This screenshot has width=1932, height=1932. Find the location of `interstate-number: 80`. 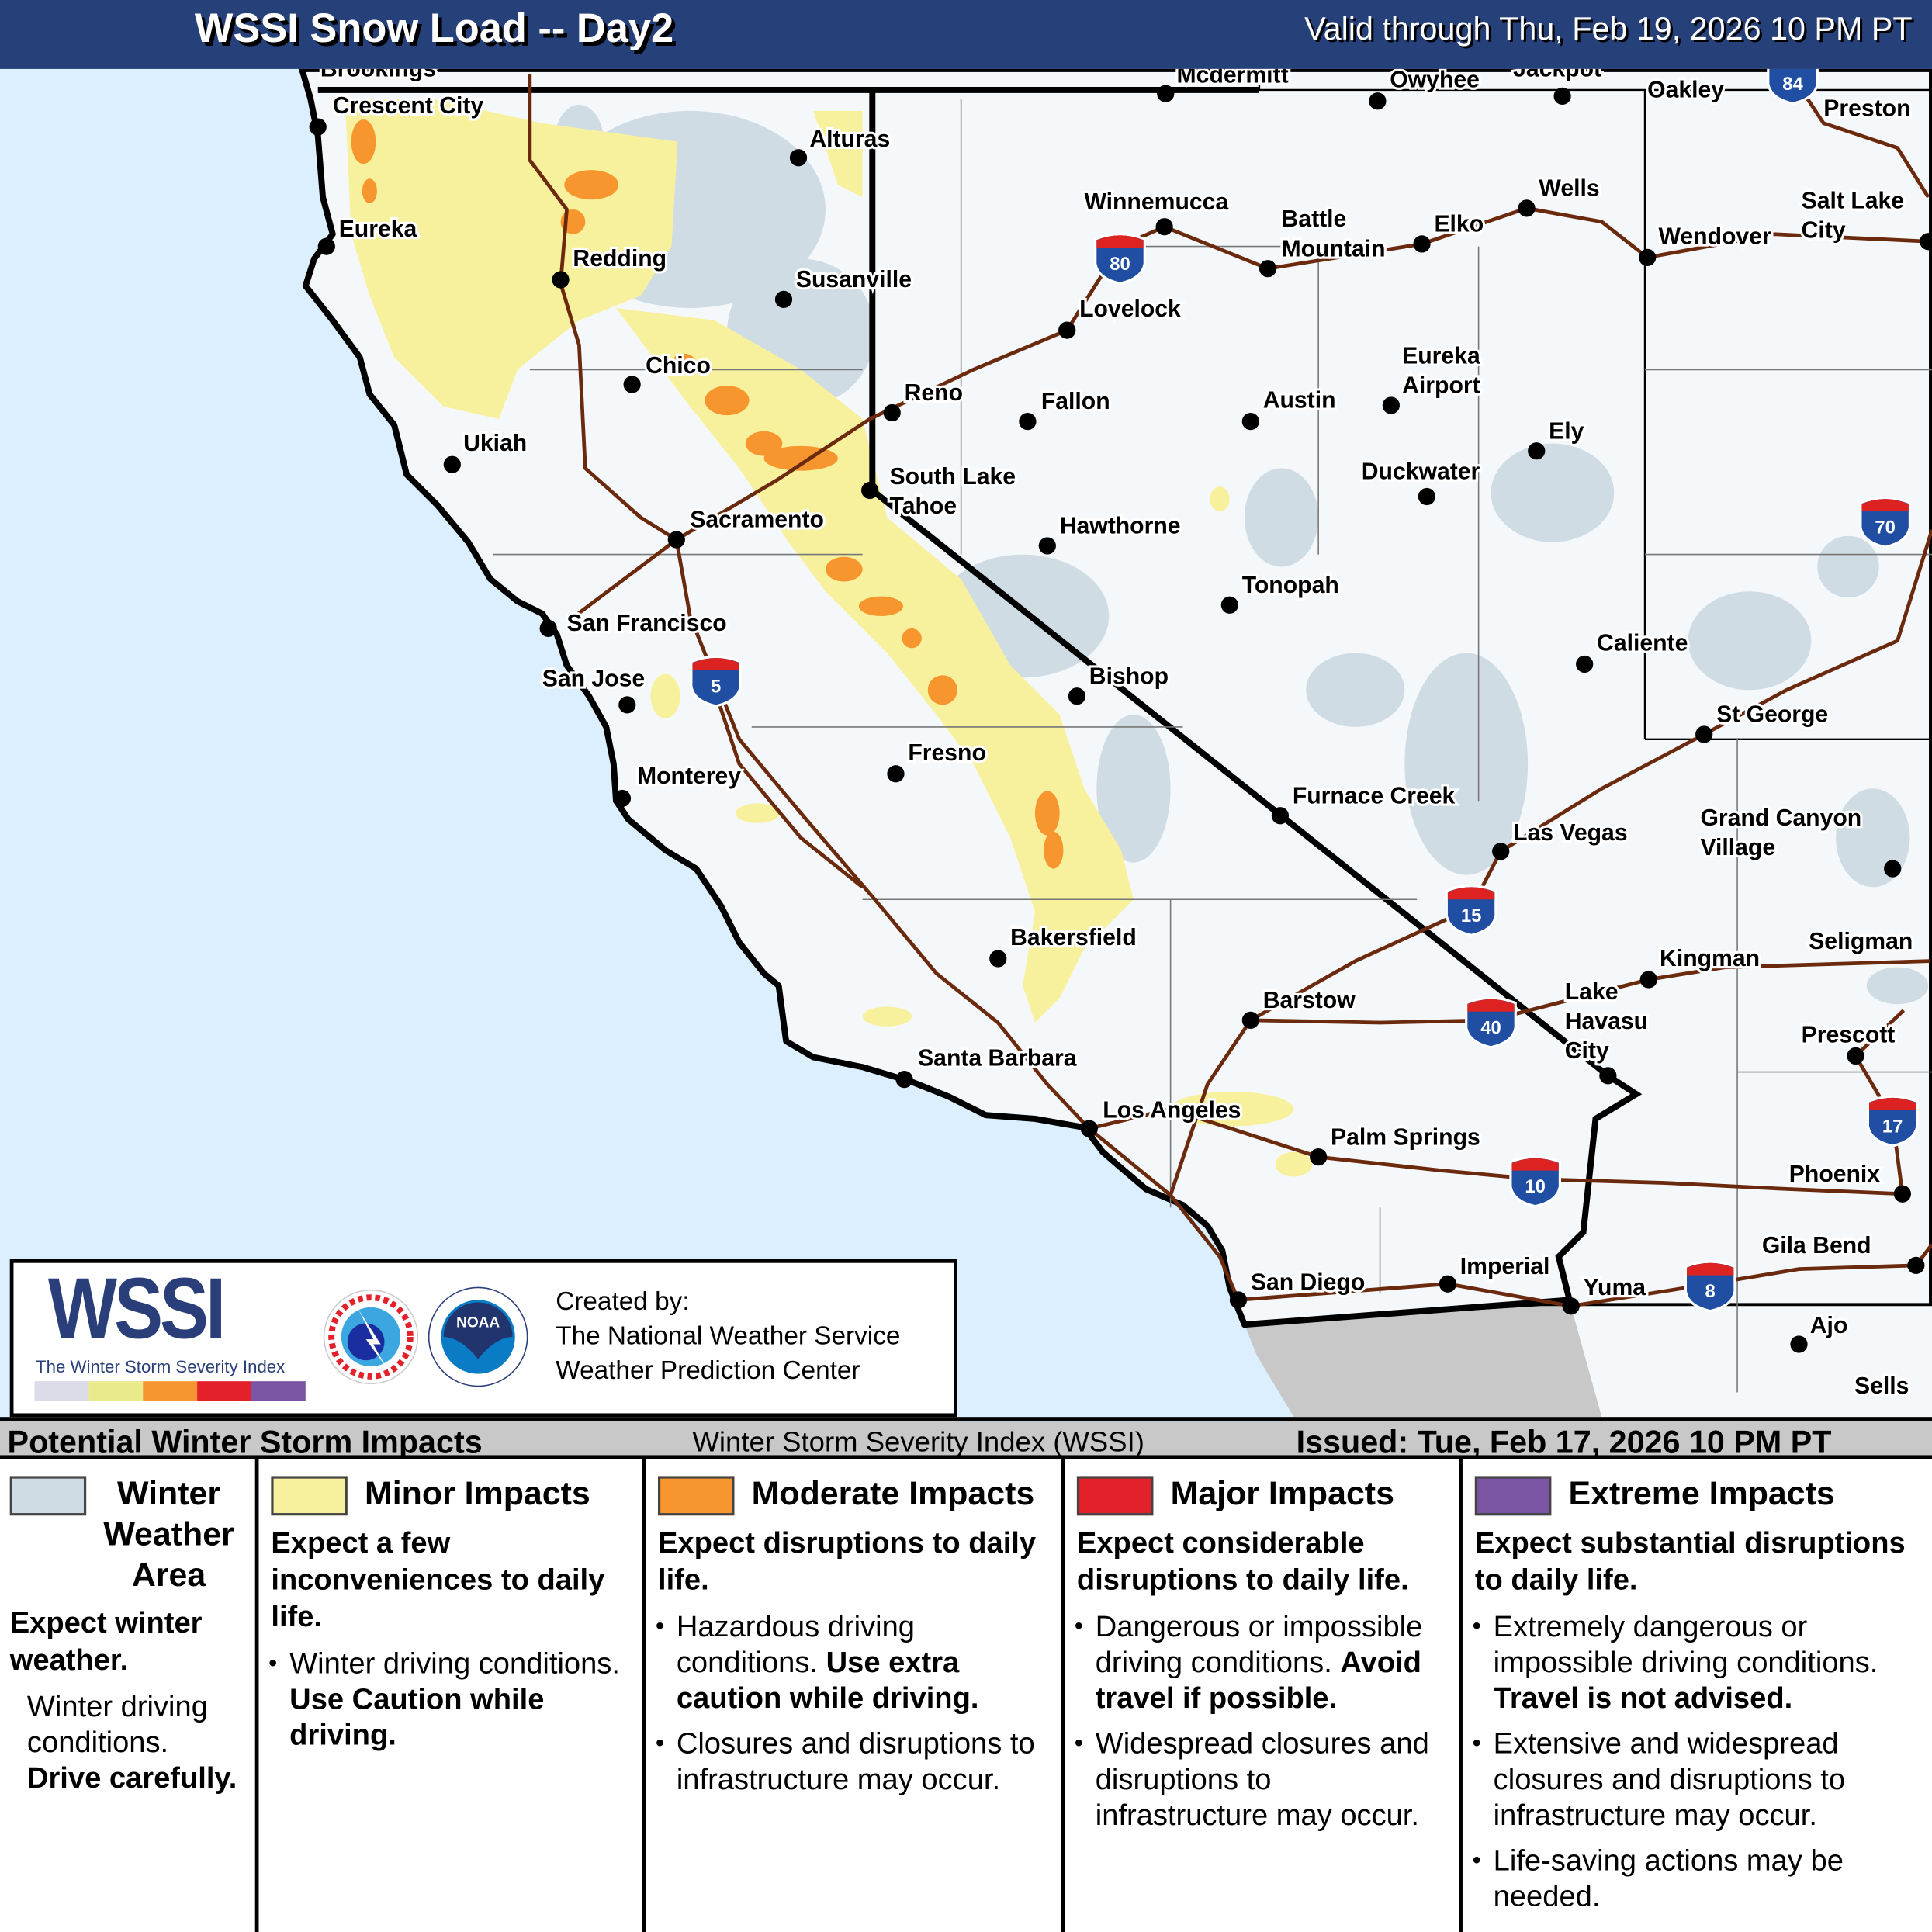

interstate-number: 80 is located at coordinates (1120, 264).